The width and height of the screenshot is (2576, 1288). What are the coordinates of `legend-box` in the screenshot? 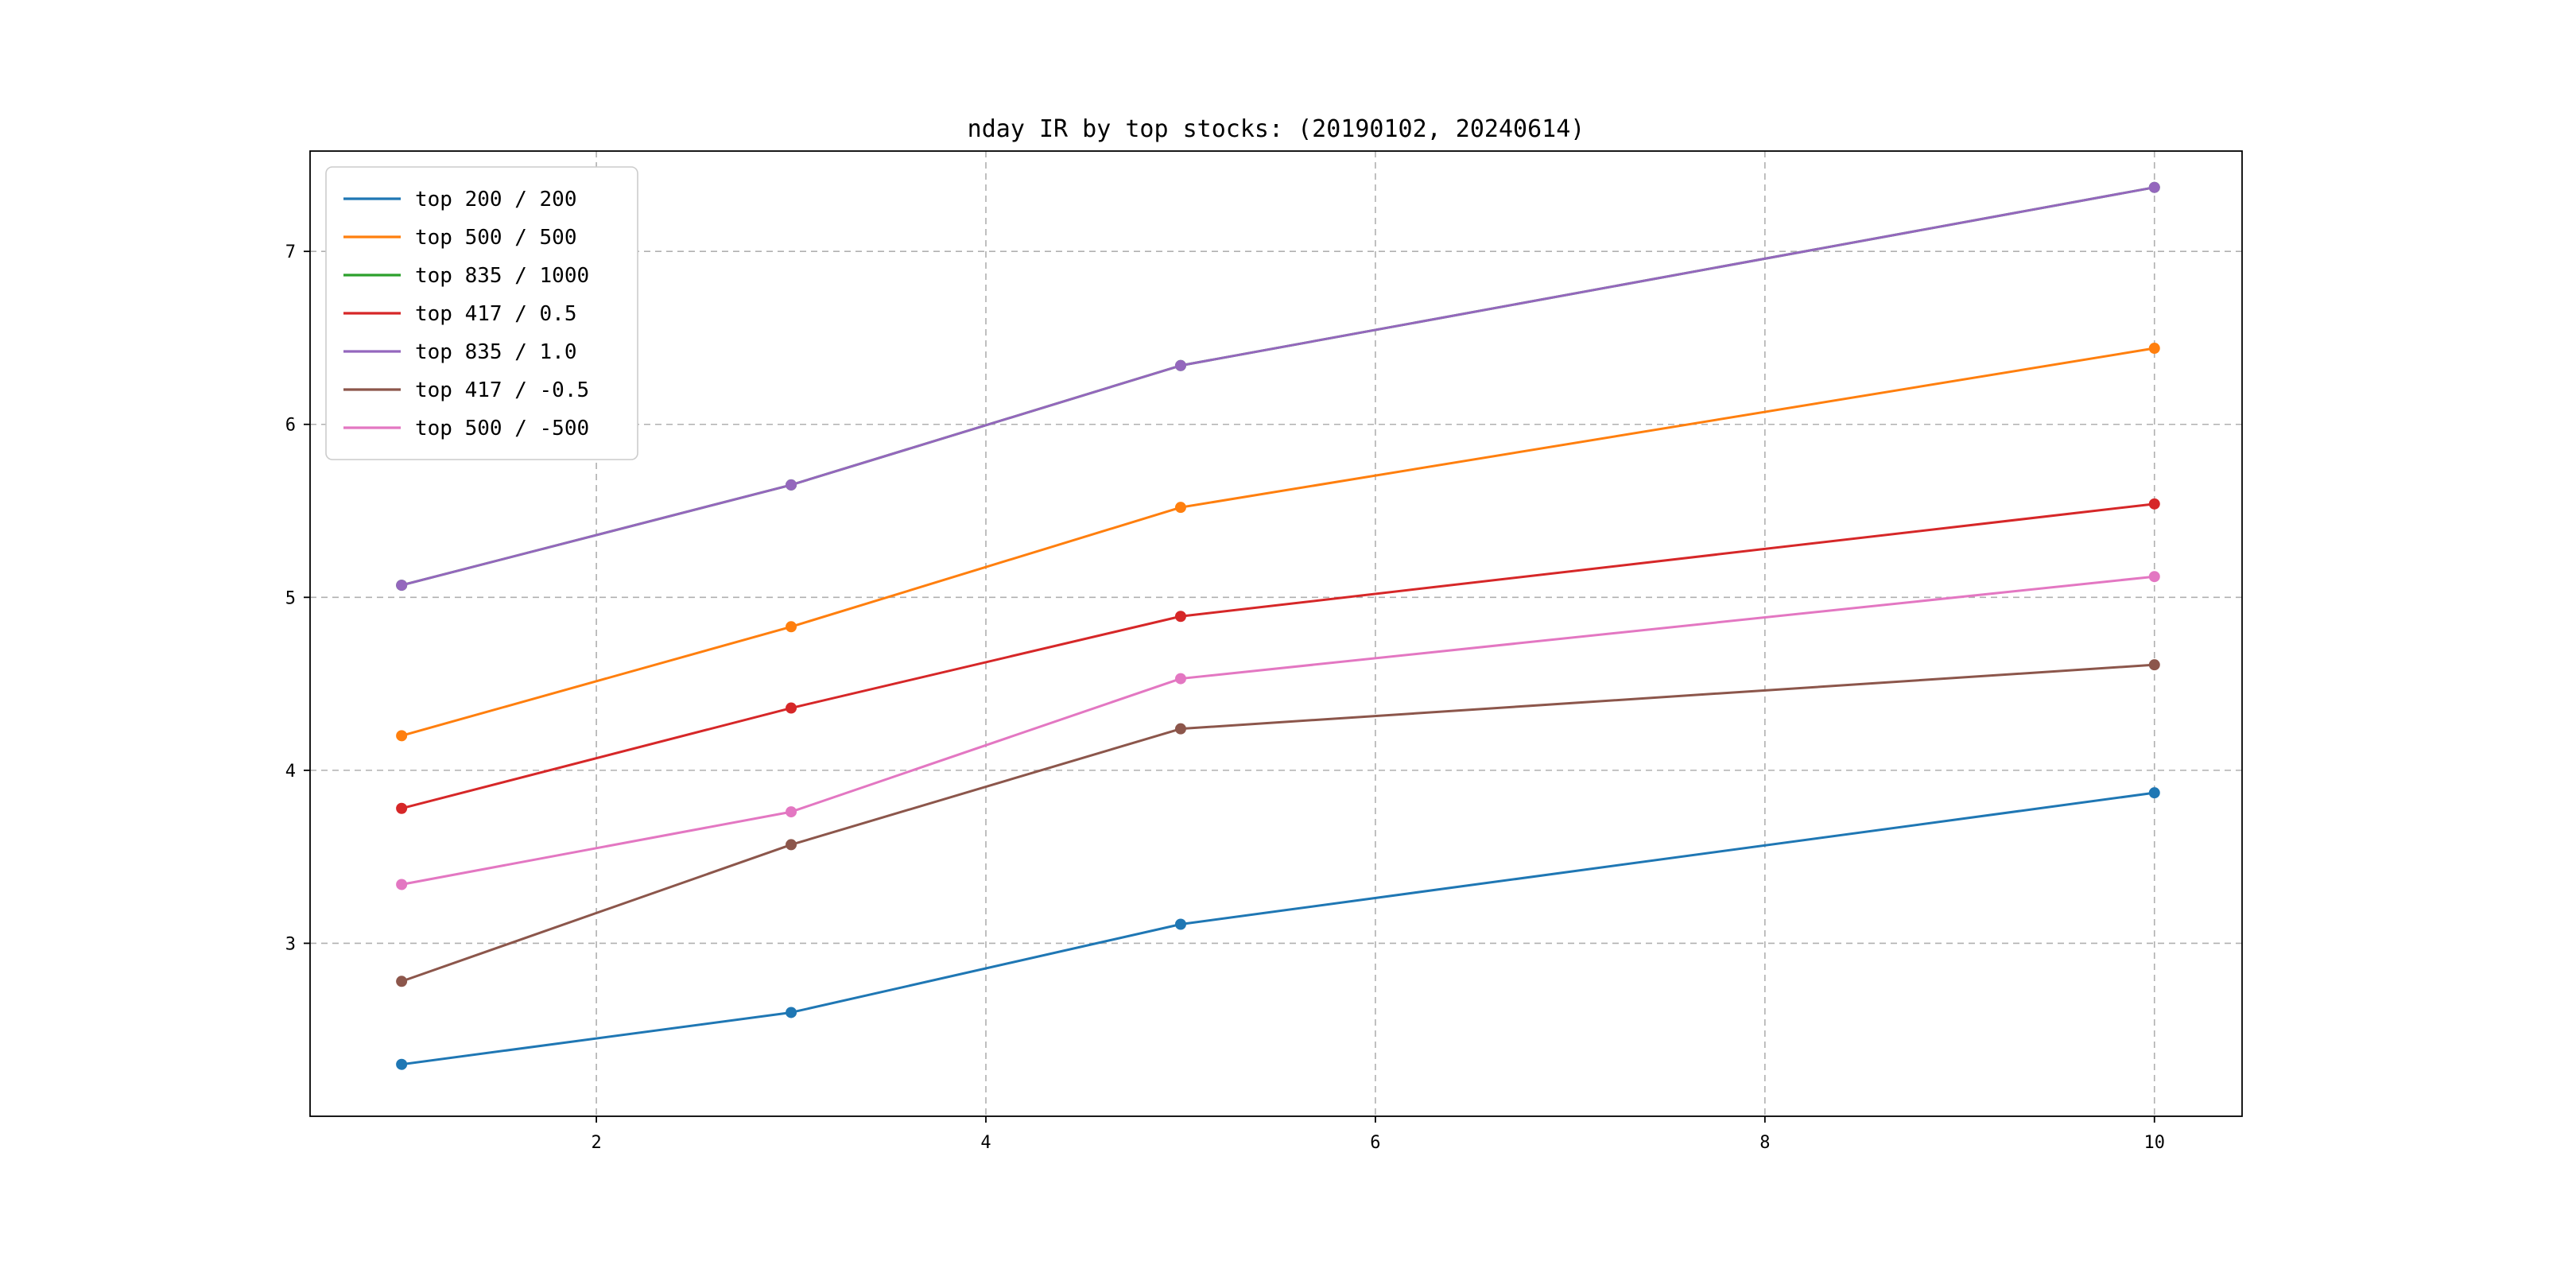 It's located at (481, 313).